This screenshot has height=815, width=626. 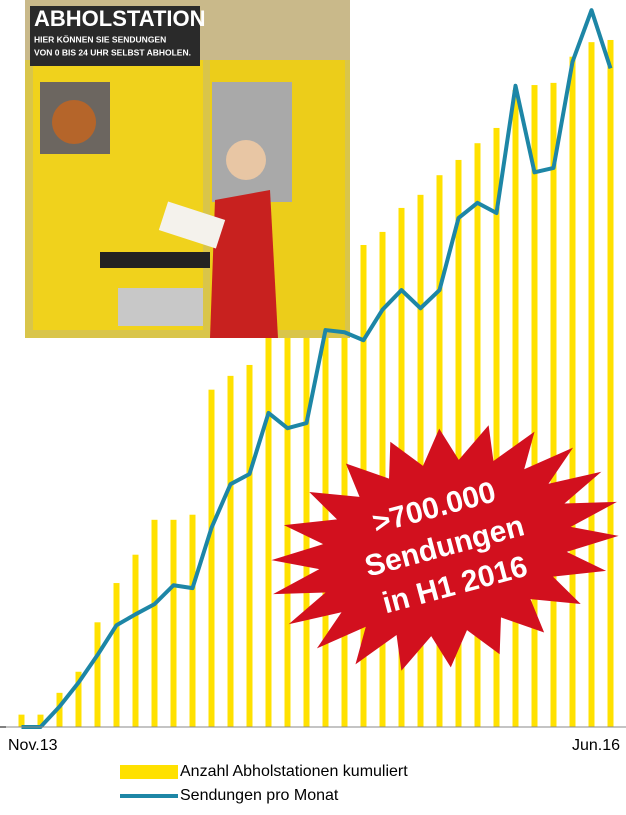 I want to click on photo-title: ABHOLSTATION, so click(x=120, y=18).